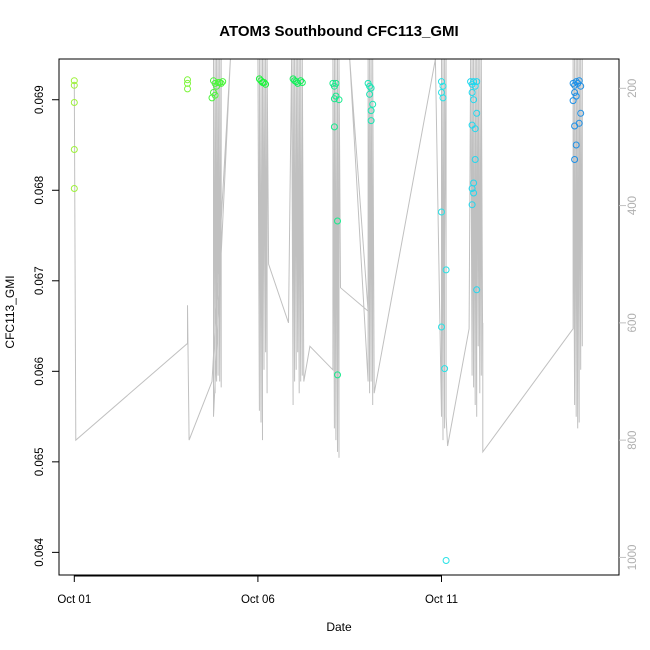 This screenshot has height=650, width=650. What do you see at coordinates (10, 311) in the screenshot?
I see `y-axis-label: CFC113_GMI` at bounding box center [10, 311].